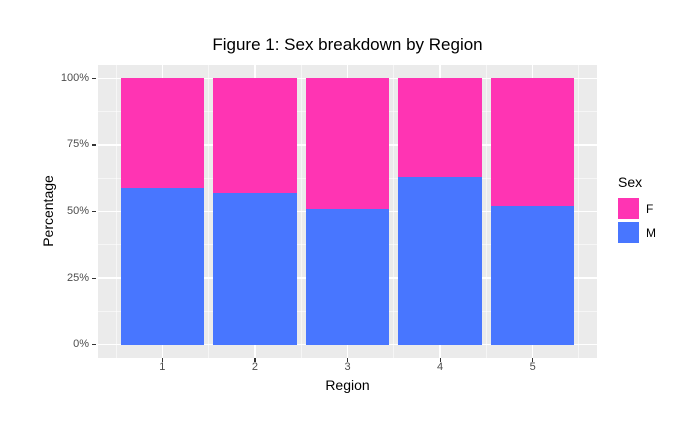 Image resolution: width=700 pixels, height=432 pixels. Describe the element at coordinates (77, 144) in the screenshot. I see `y-tick-label: 75%` at that location.